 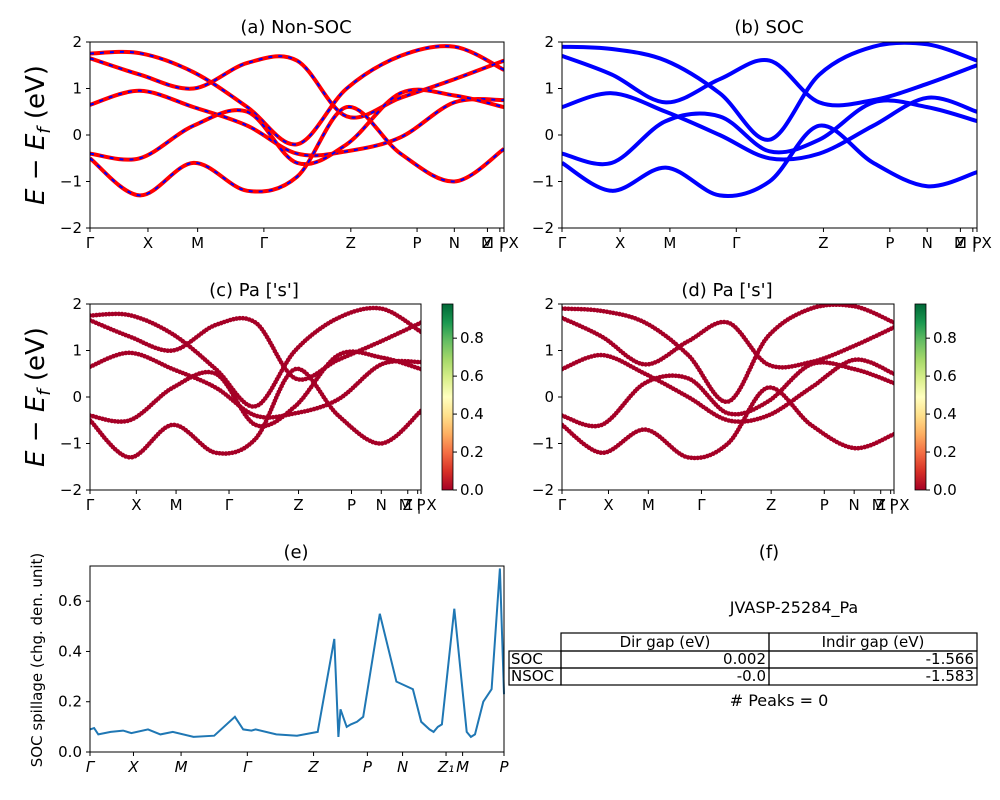 What do you see at coordinates (873, 642) in the screenshot?
I see `table-header-indir: Indir gap (eV)` at bounding box center [873, 642].